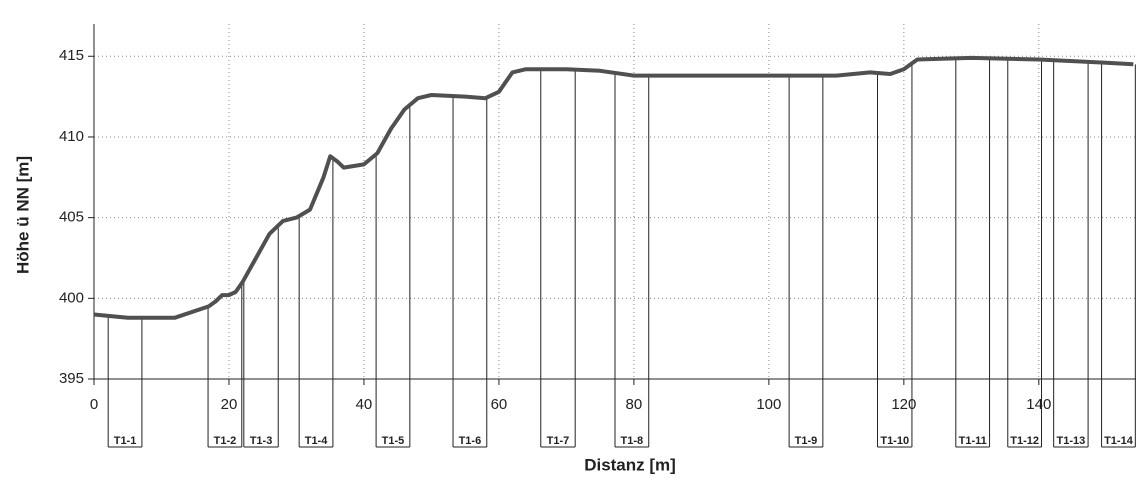 This screenshot has width=1136, height=480. Describe the element at coordinates (94, 404) in the screenshot. I see `x-tick-label: 0` at that location.